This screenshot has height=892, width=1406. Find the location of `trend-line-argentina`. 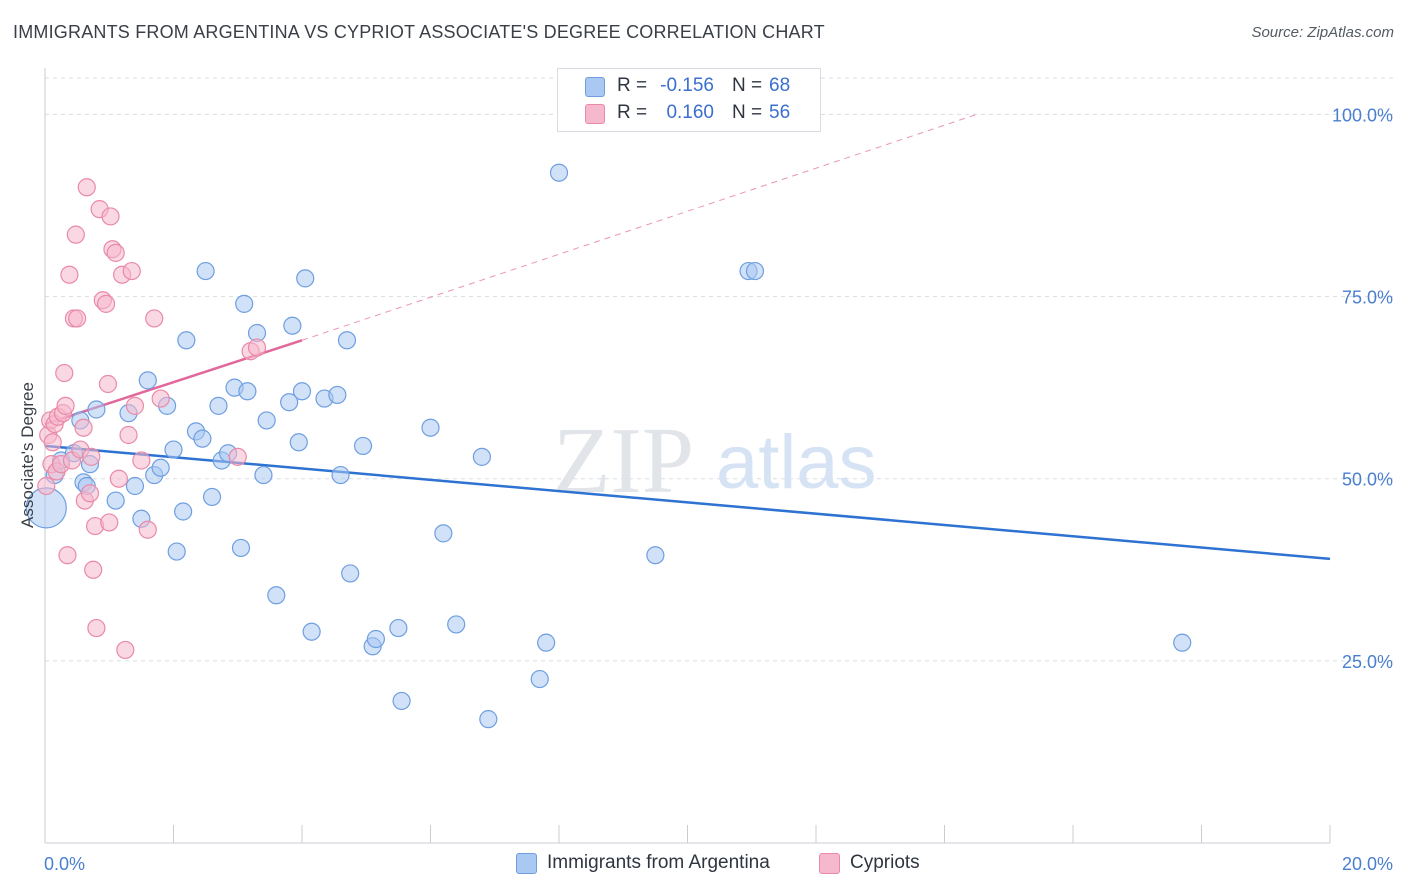

trend-line-argentina is located at coordinates (687, 502).